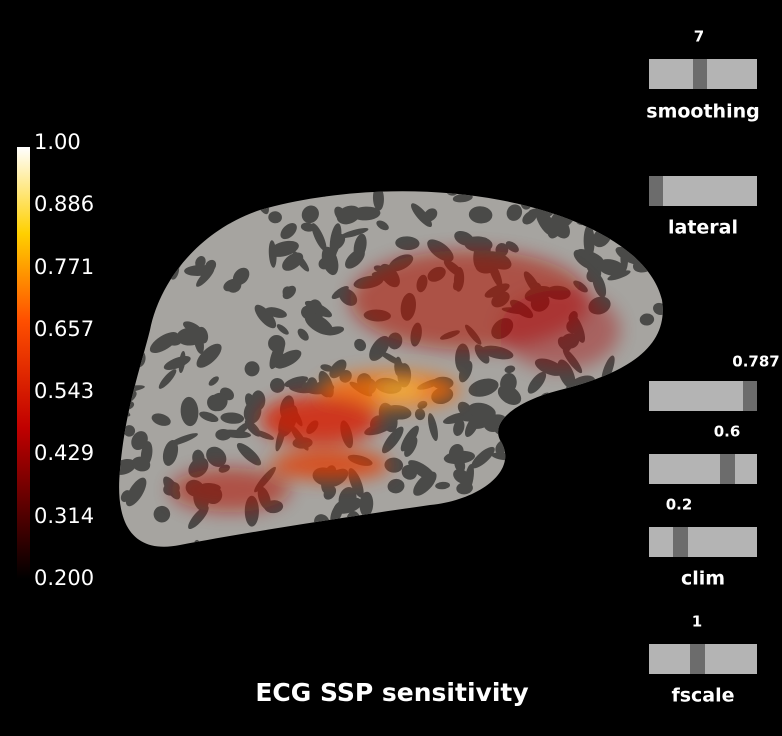 Image resolution: width=782 pixels, height=736 pixels. Describe the element at coordinates (703, 579) in the screenshot. I see `slider-label: clim` at that location.